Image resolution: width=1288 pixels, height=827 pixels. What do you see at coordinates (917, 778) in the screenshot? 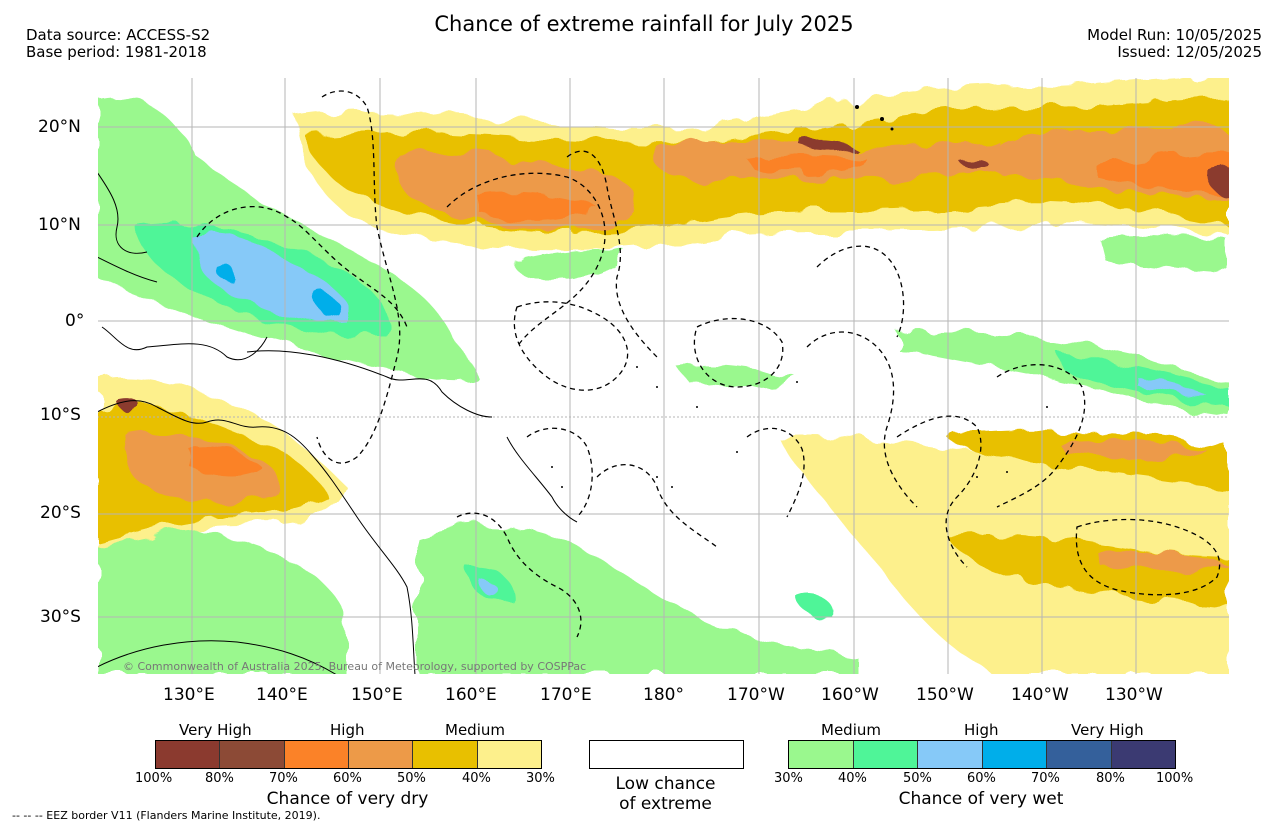
I see `wet-tick: 50%` at bounding box center [917, 778].